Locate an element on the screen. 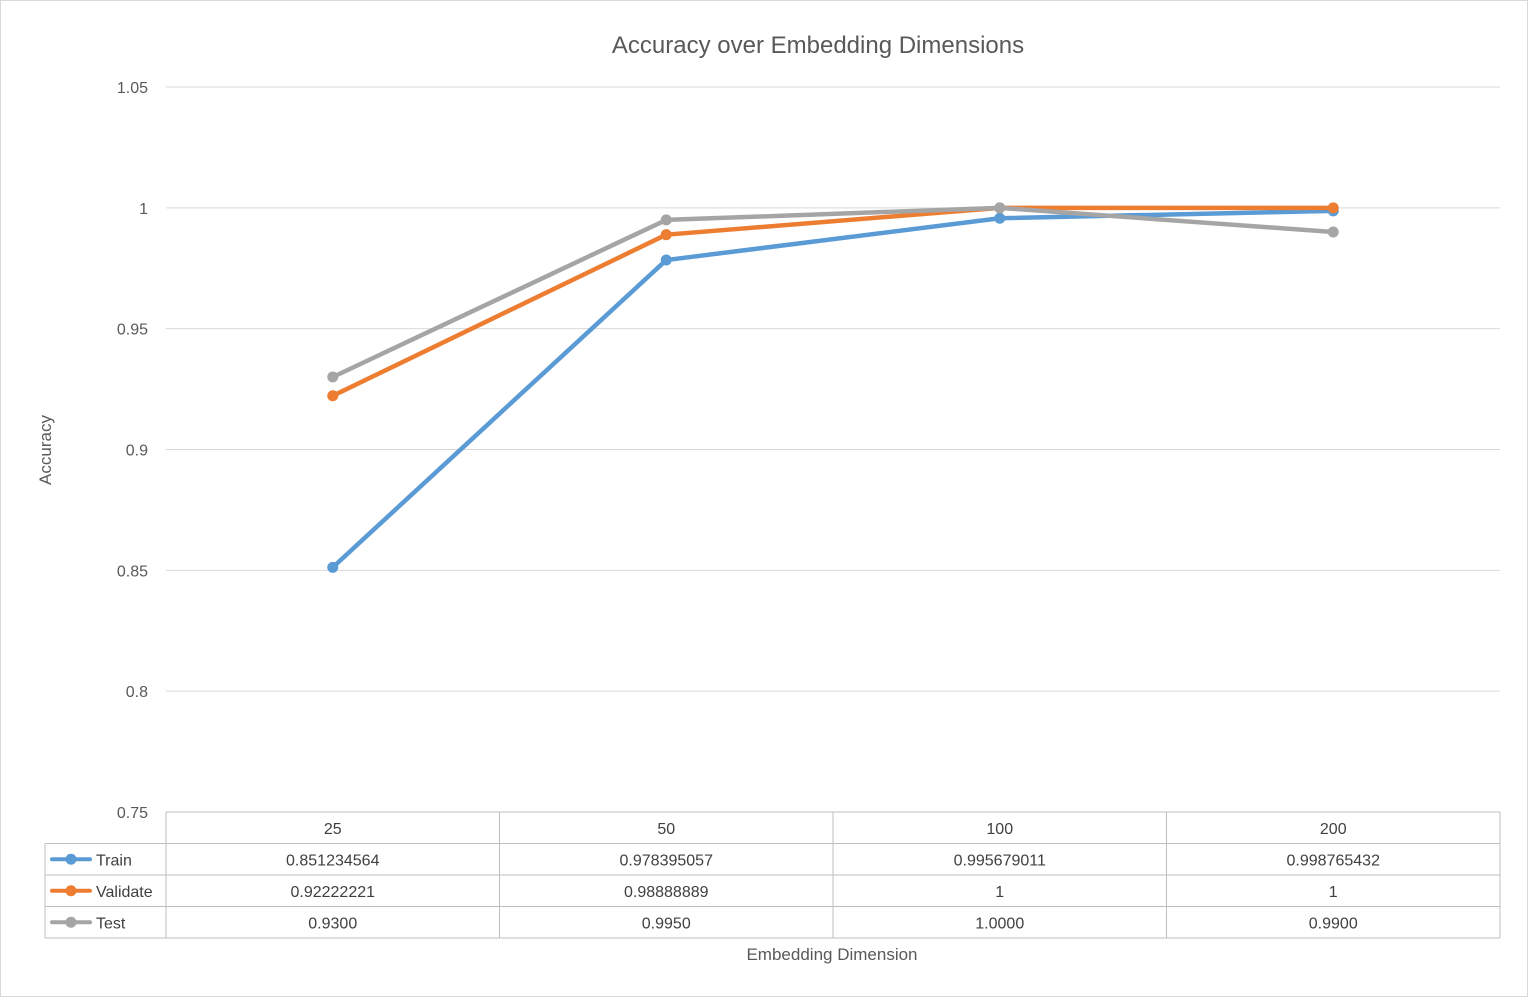 The width and height of the screenshot is (1528, 997). legend-marker-test is located at coordinates (71, 922).